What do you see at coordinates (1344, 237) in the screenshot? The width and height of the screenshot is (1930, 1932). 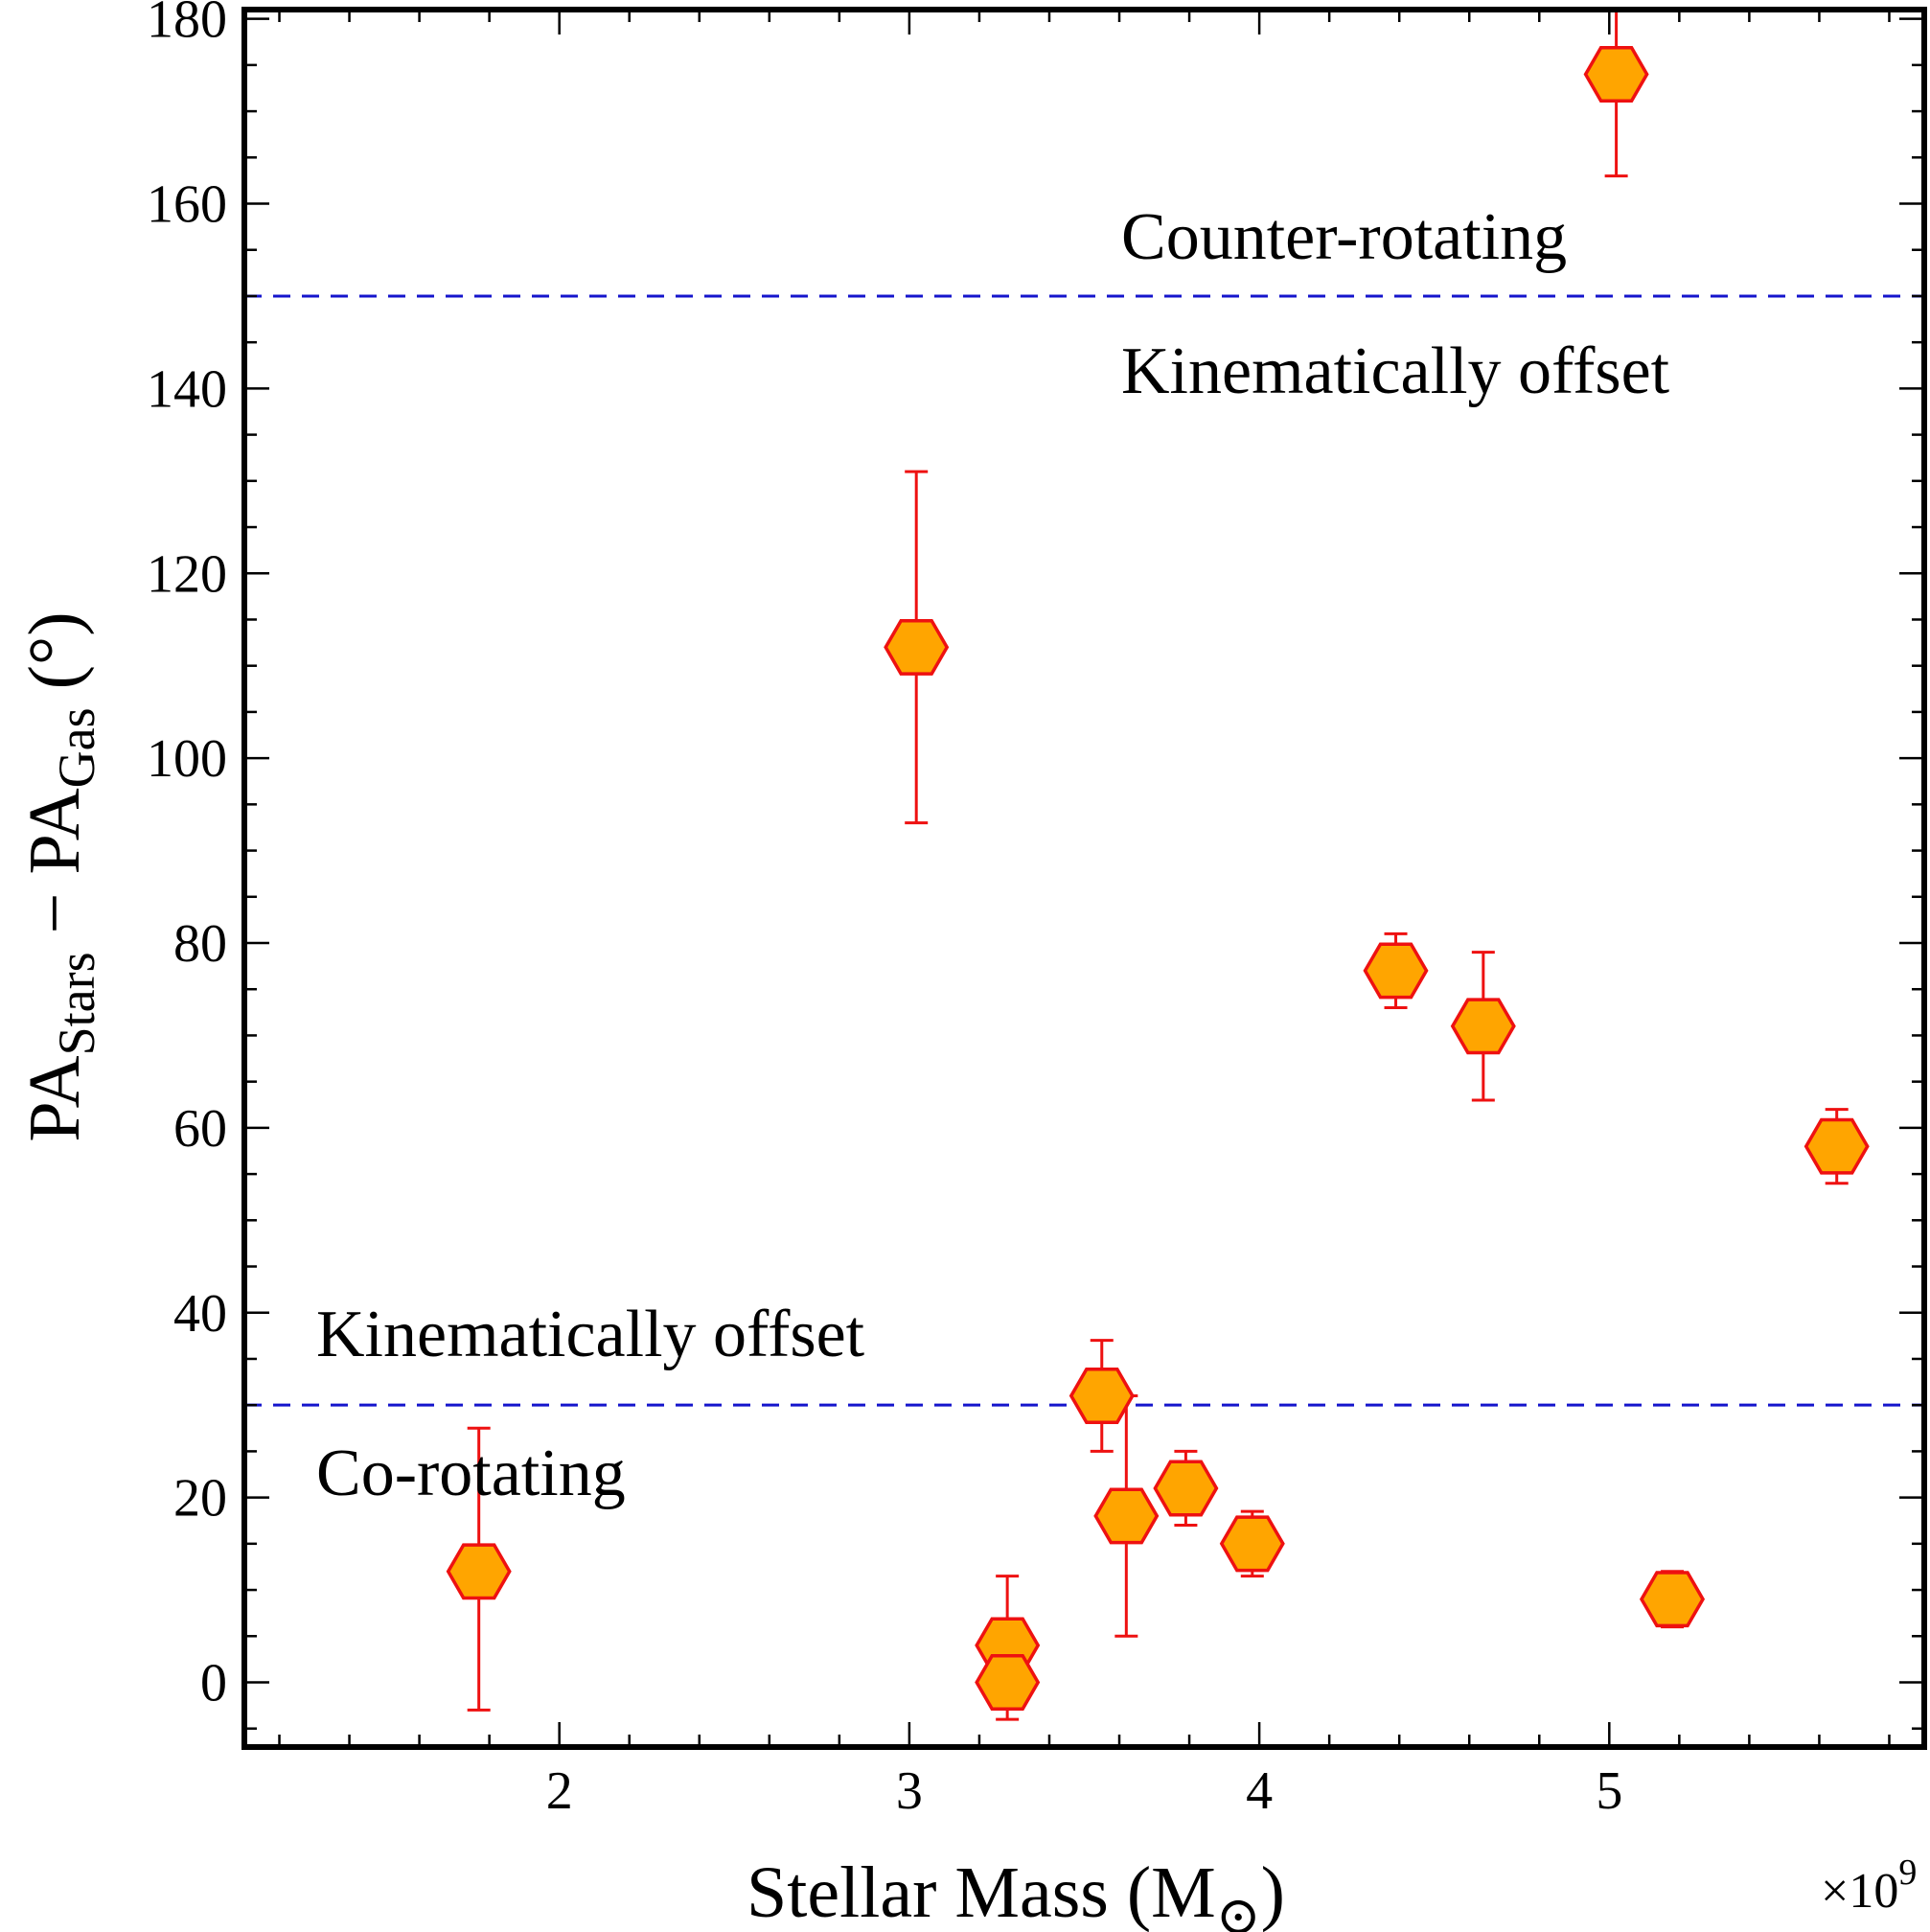 I see `annotation-counter-rotating: Counter-rotating` at bounding box center [1344, 237].